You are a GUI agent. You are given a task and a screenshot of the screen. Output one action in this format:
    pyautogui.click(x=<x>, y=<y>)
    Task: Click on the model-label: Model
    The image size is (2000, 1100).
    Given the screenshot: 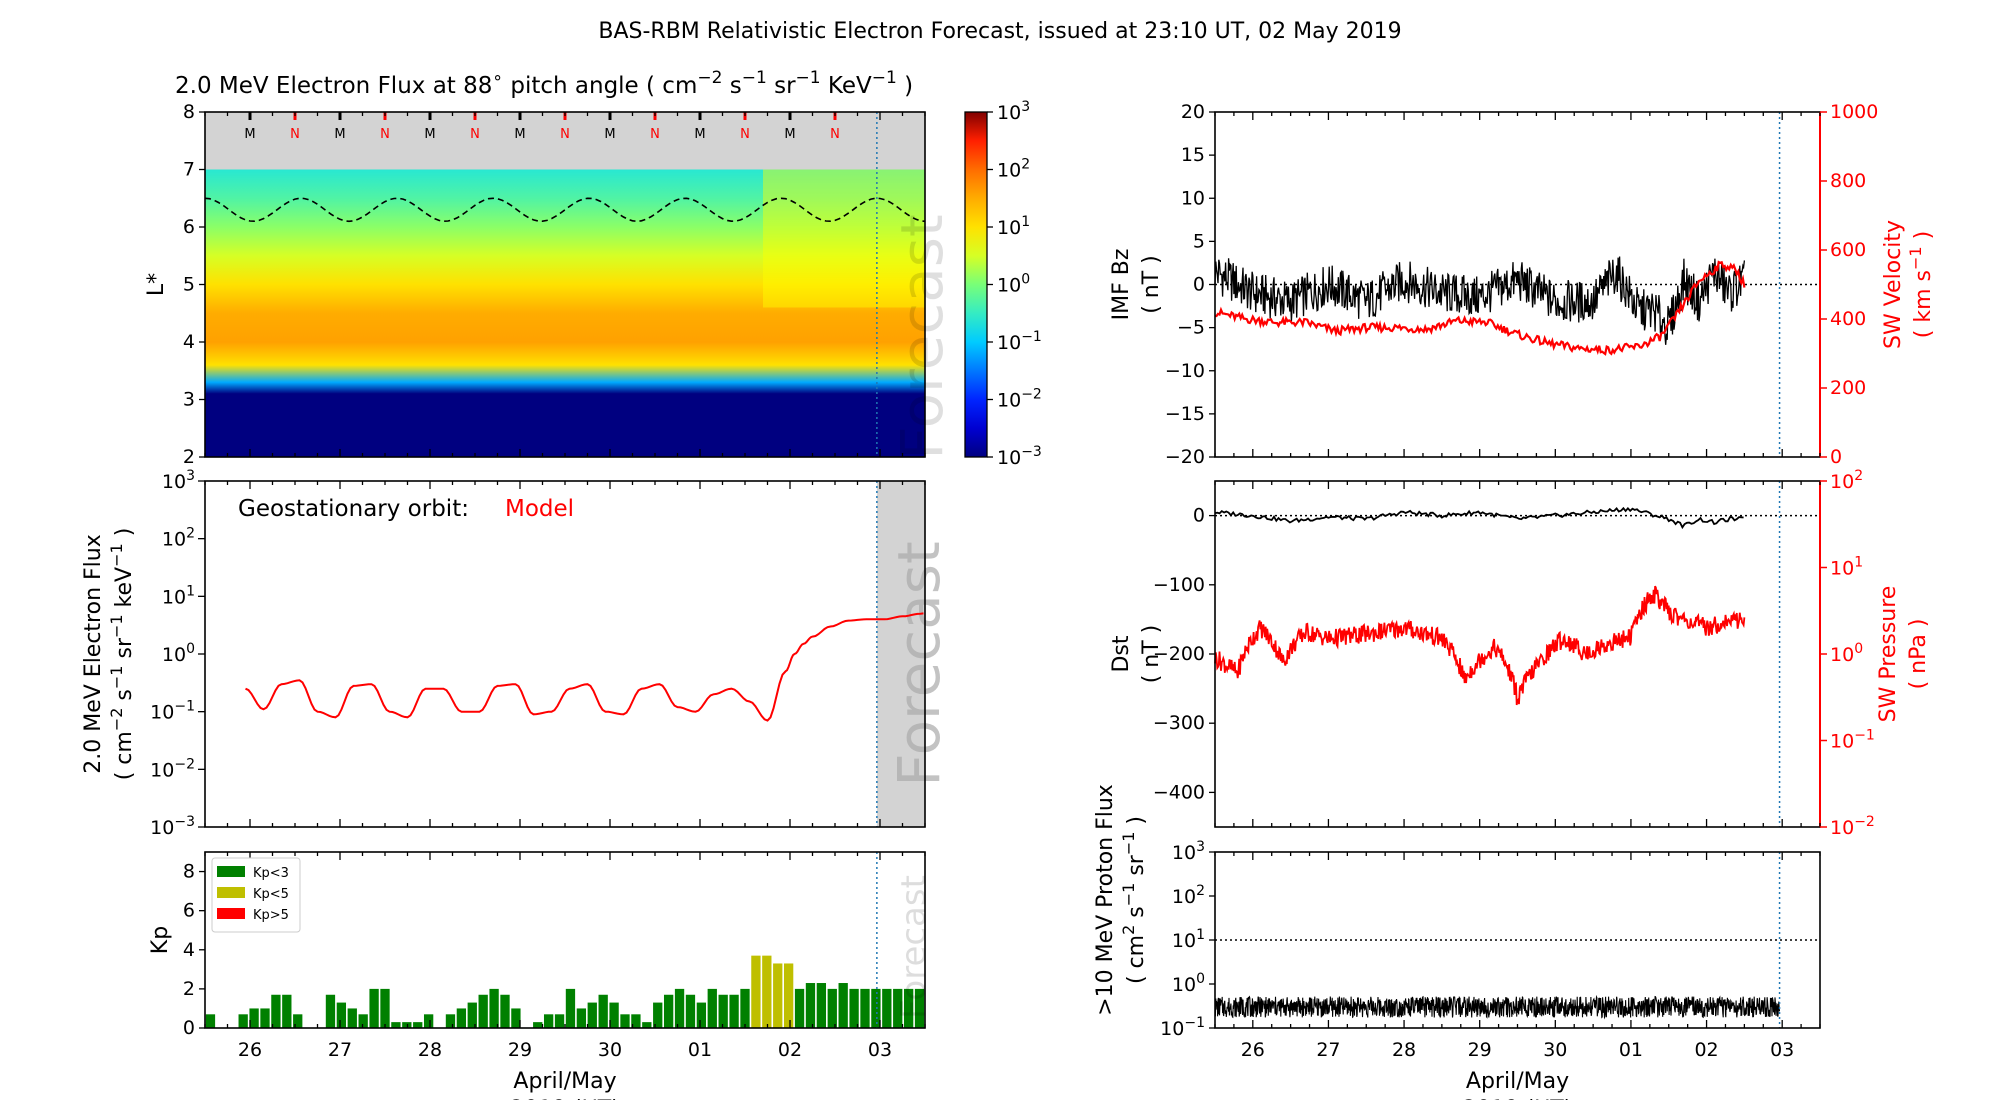 What is the action you would take?
    pyautogui.click(x=539, y=509)
    